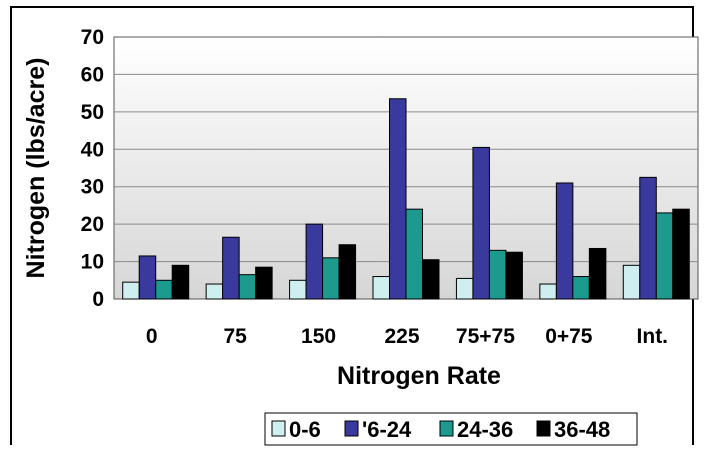  I want to click on x-tick-label: Int., so click(653, 336).